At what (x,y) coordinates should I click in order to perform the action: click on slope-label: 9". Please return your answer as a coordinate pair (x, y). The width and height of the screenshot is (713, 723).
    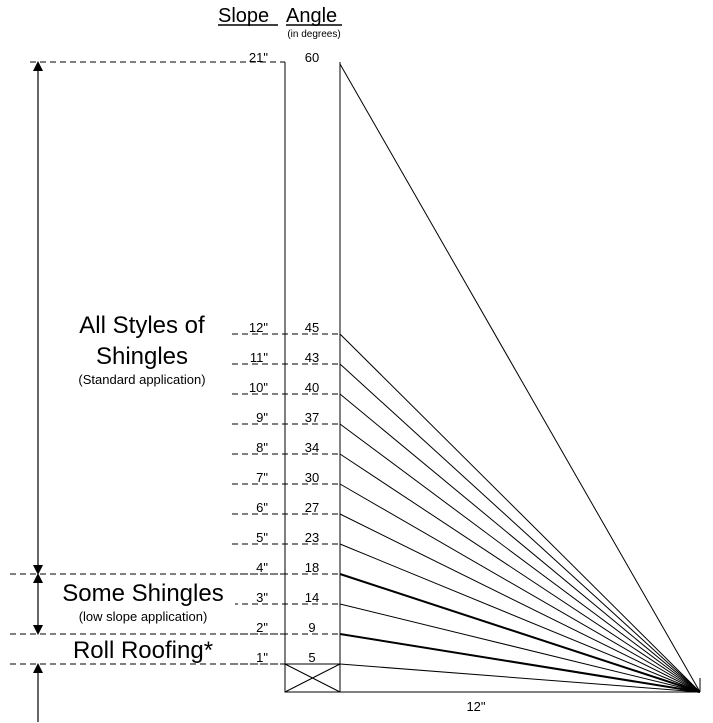
    Looking at the image, I should click on (262, 417).